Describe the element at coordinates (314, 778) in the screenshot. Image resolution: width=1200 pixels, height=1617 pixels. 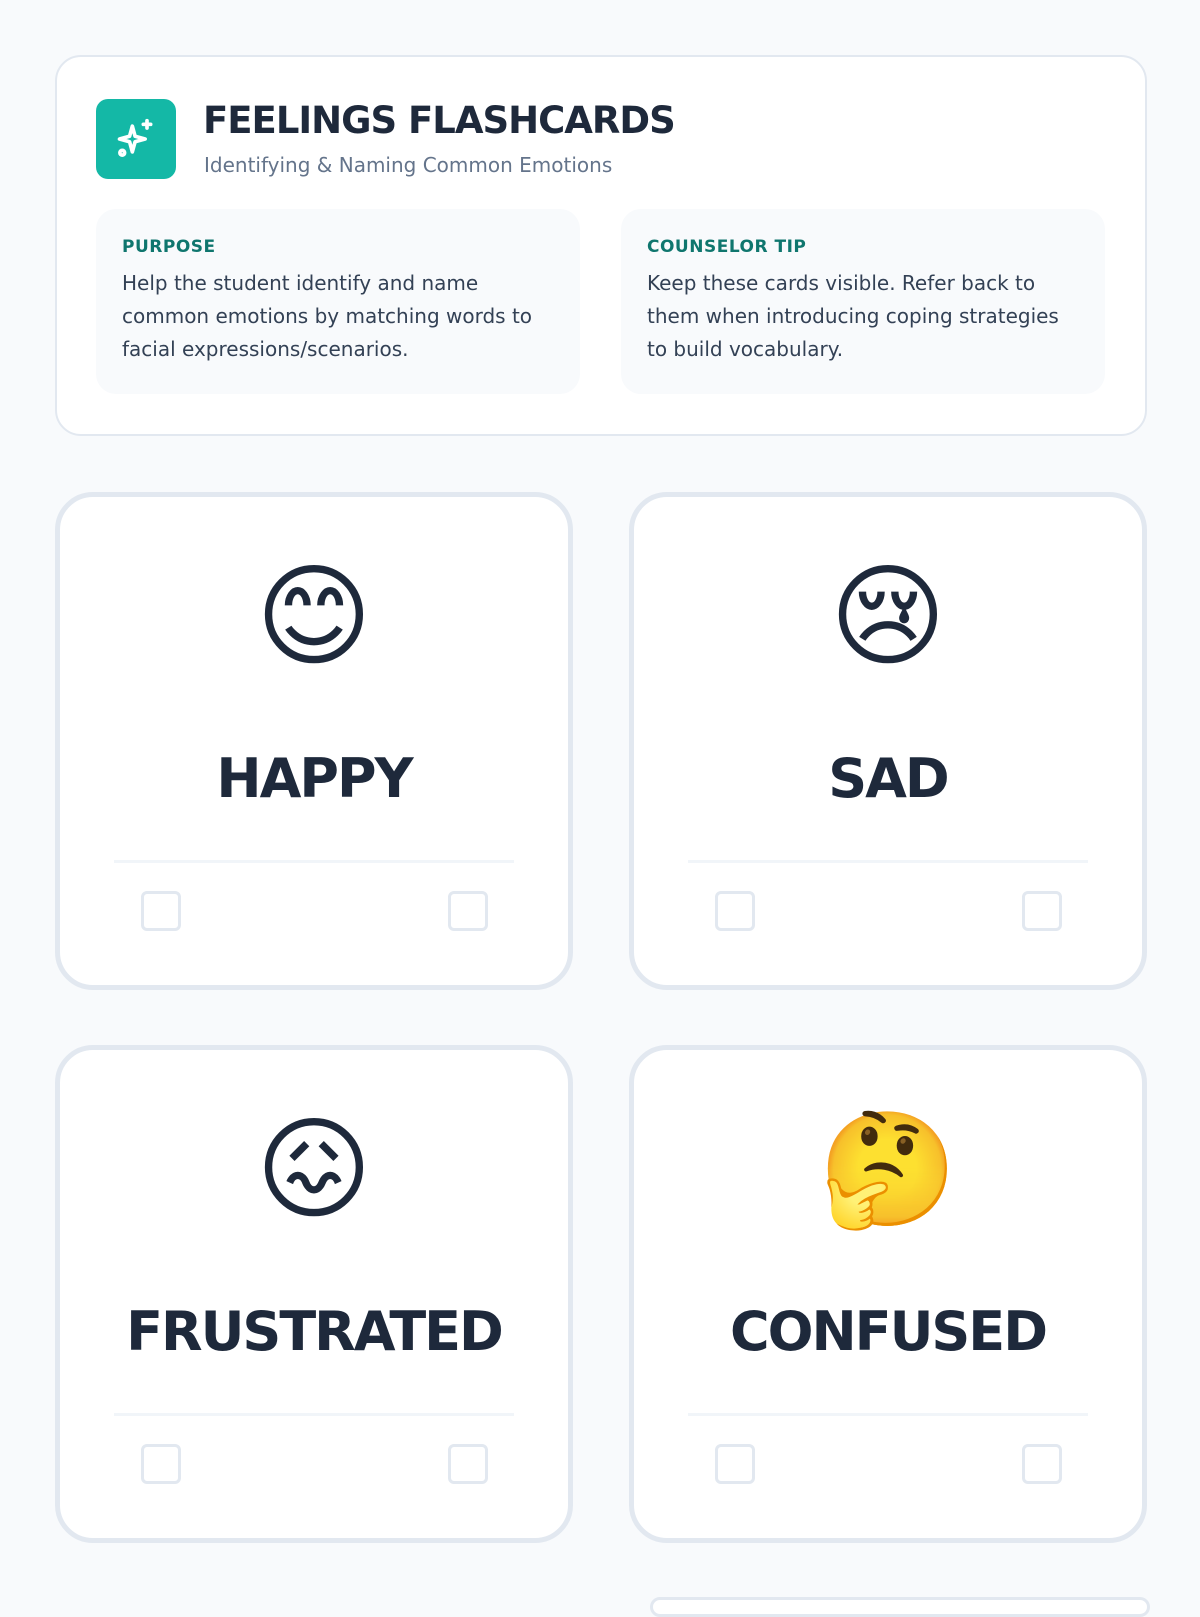
I see `emotion-word: HAPPY` at that location.